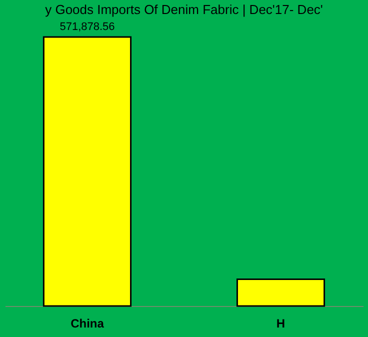 Image resolution: width=368 pixels, height=337 pixels. I want to click on chart-title: y Goods Imports Of Denim Fabric | Dec'17- Dec', so click(184, 9).